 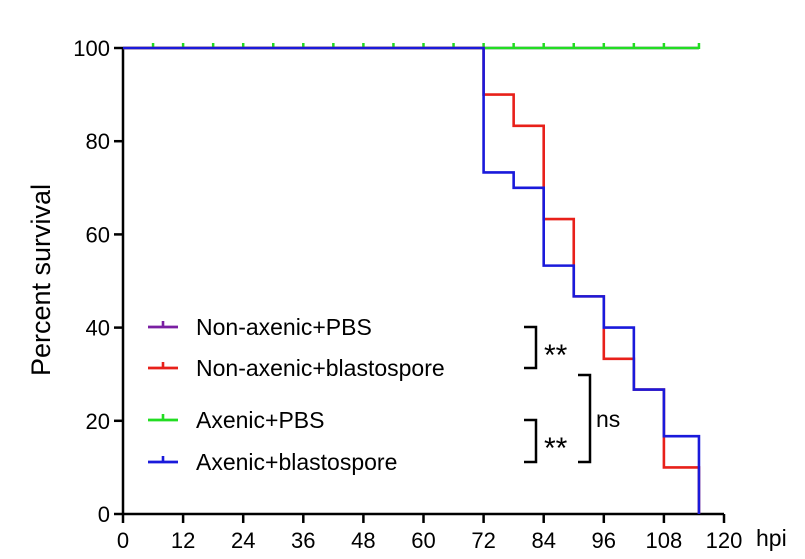 I want to click on y-tick-label: 40, so click(x=98, y=328).